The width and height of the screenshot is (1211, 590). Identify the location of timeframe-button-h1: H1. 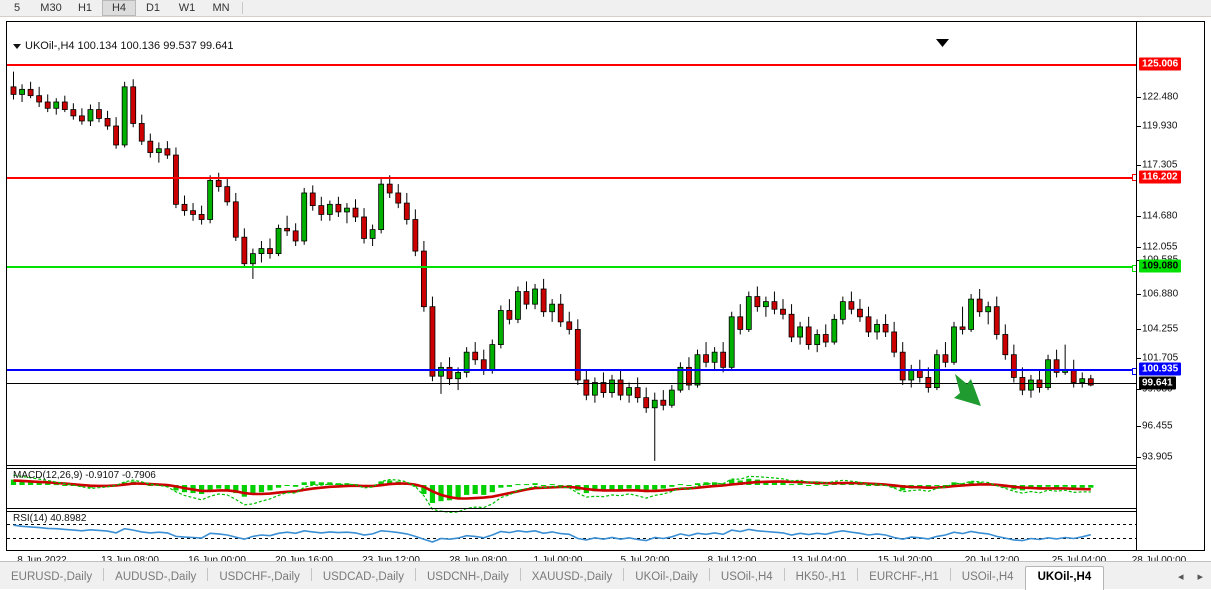
(85, 8).